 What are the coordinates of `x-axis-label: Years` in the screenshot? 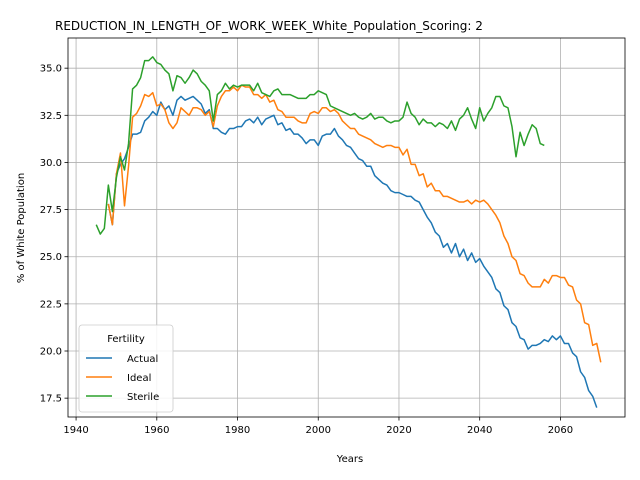 It's located at (349, 459).